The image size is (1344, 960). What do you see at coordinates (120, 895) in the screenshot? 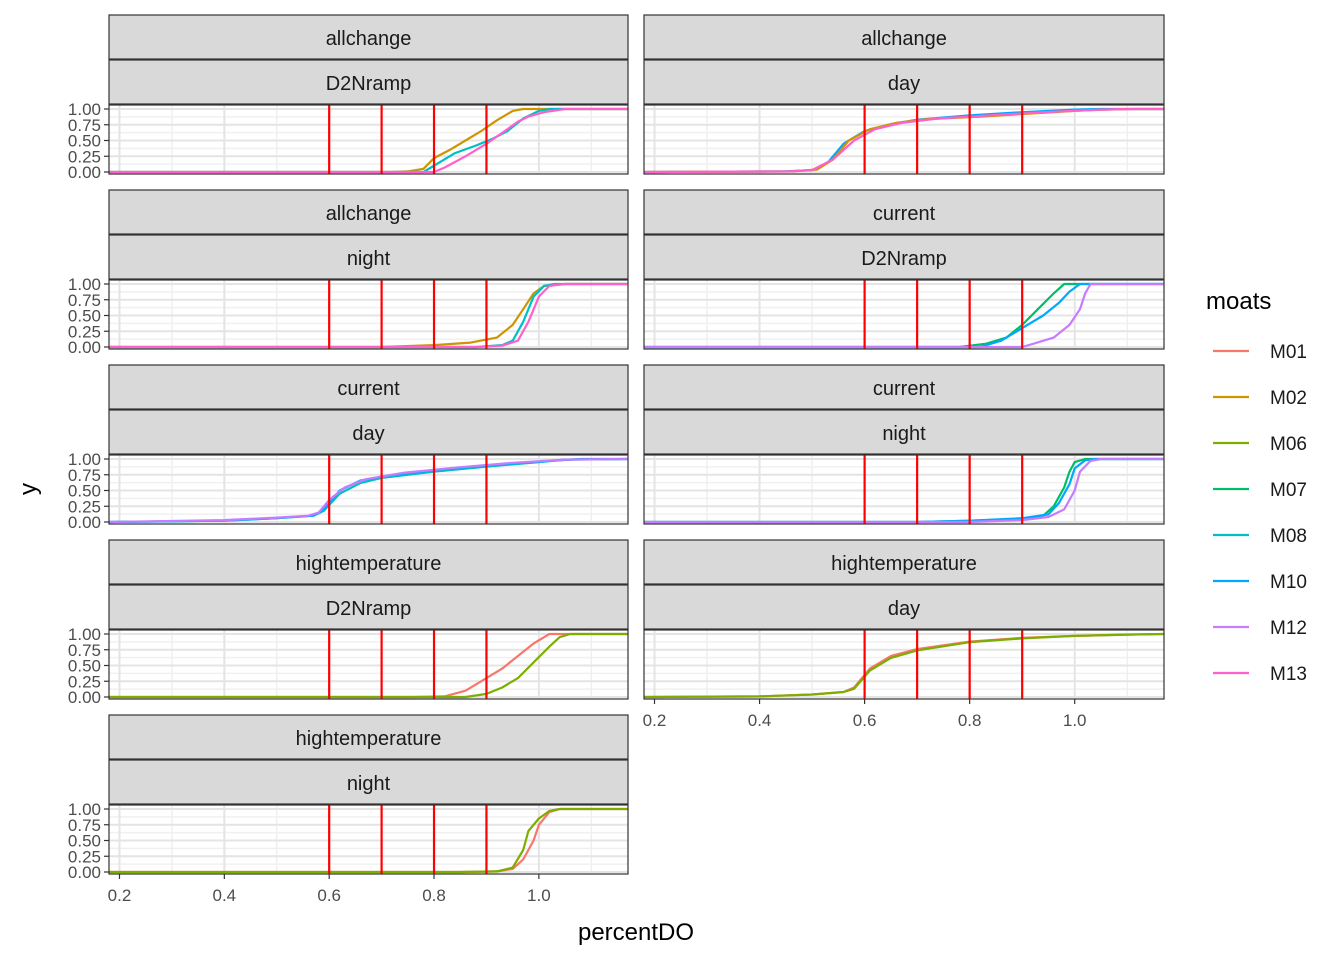
I see `x-tick-label: 0.2` at bounding box center [120, 895].